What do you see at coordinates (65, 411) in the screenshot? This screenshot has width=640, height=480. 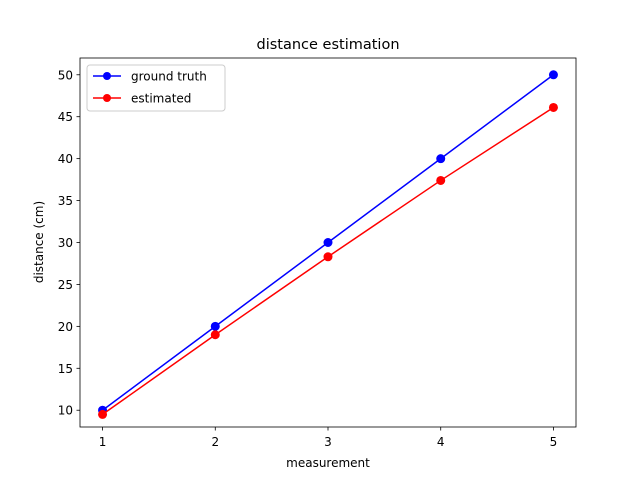 I see `y-tick-label-0: 10` at bounding box center [65, 411].